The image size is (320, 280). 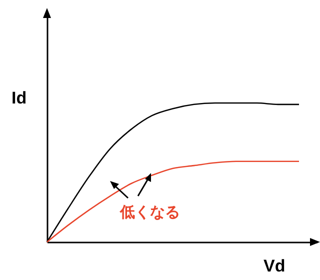 I want to click on y-axis-title: Id, so click(x=19, y=98).